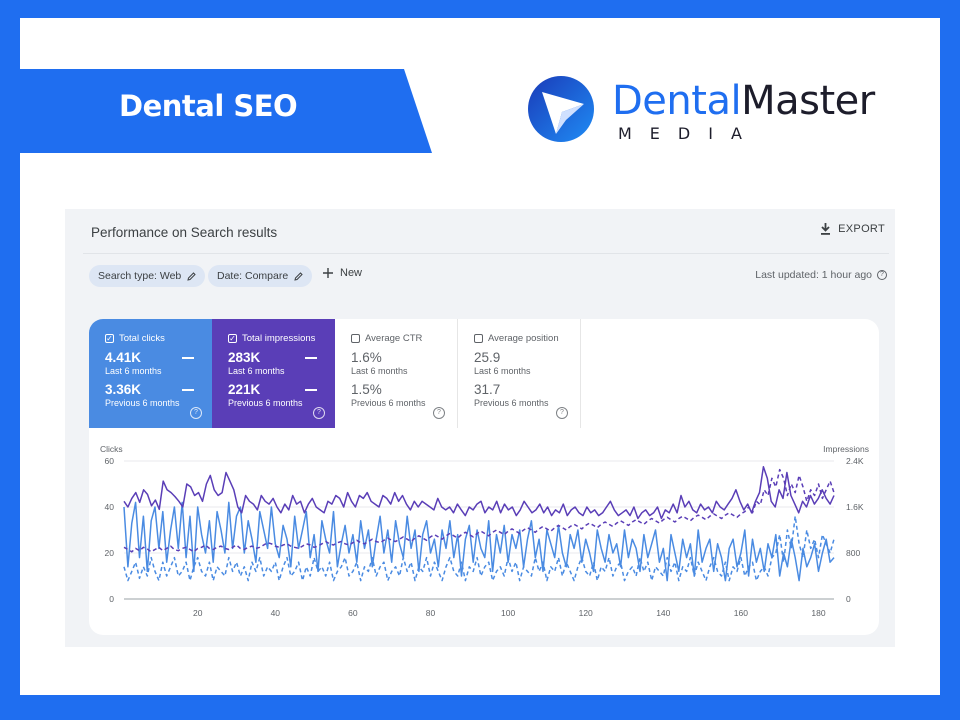 This screenshot has width=960, height=720. I want to click on download-icon, so click(826, 229).